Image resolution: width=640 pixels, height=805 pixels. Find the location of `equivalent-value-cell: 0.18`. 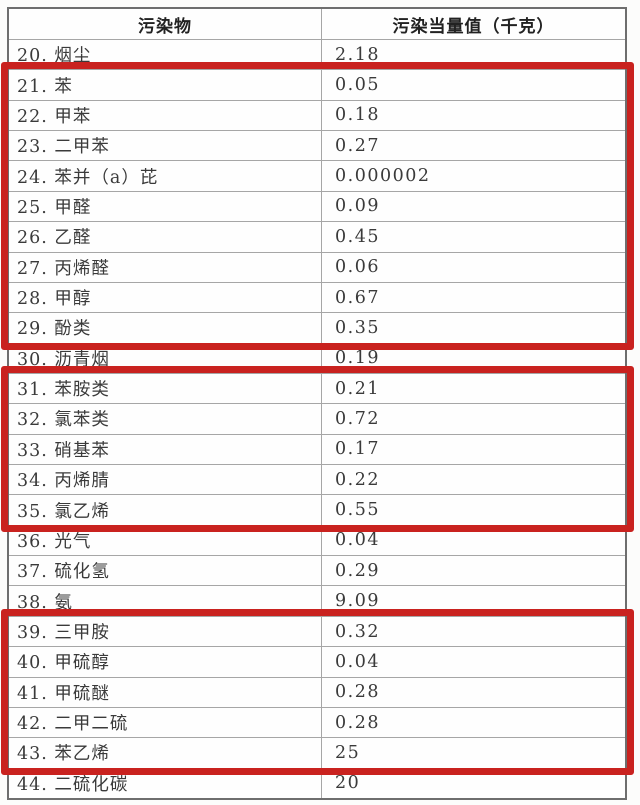

equivalent-value-cell: 0.18 is located at coordinates (357, 115).